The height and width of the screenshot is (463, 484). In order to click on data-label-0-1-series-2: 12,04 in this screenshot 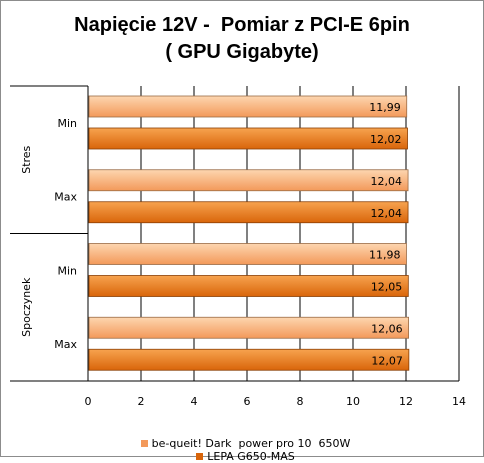, I will do `click(387, 213)`.